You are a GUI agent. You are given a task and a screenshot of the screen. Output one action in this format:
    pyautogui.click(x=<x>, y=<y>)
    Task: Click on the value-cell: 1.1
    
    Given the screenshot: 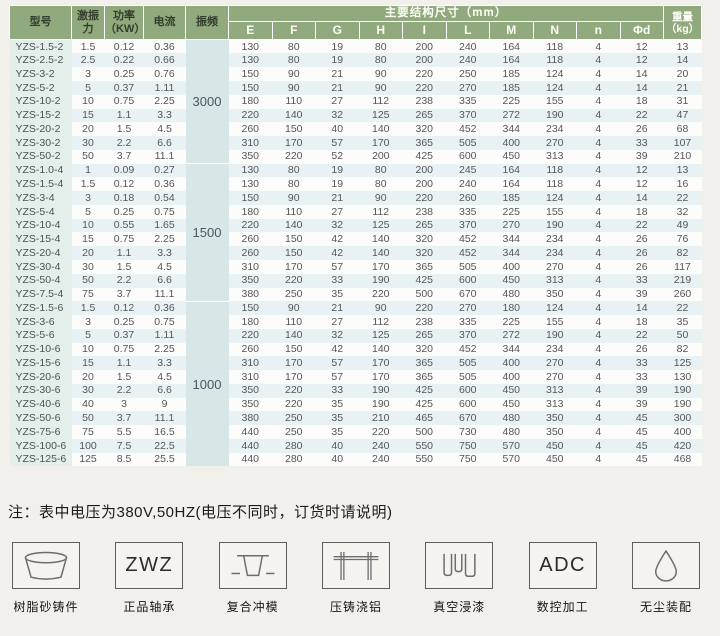 What is the action you would take?
    pyautogui.click(x=124, y=253)
    